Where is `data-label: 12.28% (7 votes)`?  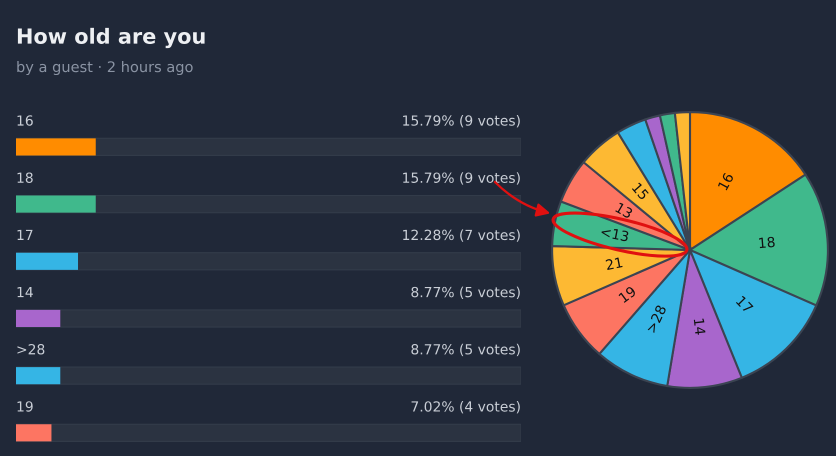 data-label: 12.28% (7 votes) is located at coordinates (461, 235).